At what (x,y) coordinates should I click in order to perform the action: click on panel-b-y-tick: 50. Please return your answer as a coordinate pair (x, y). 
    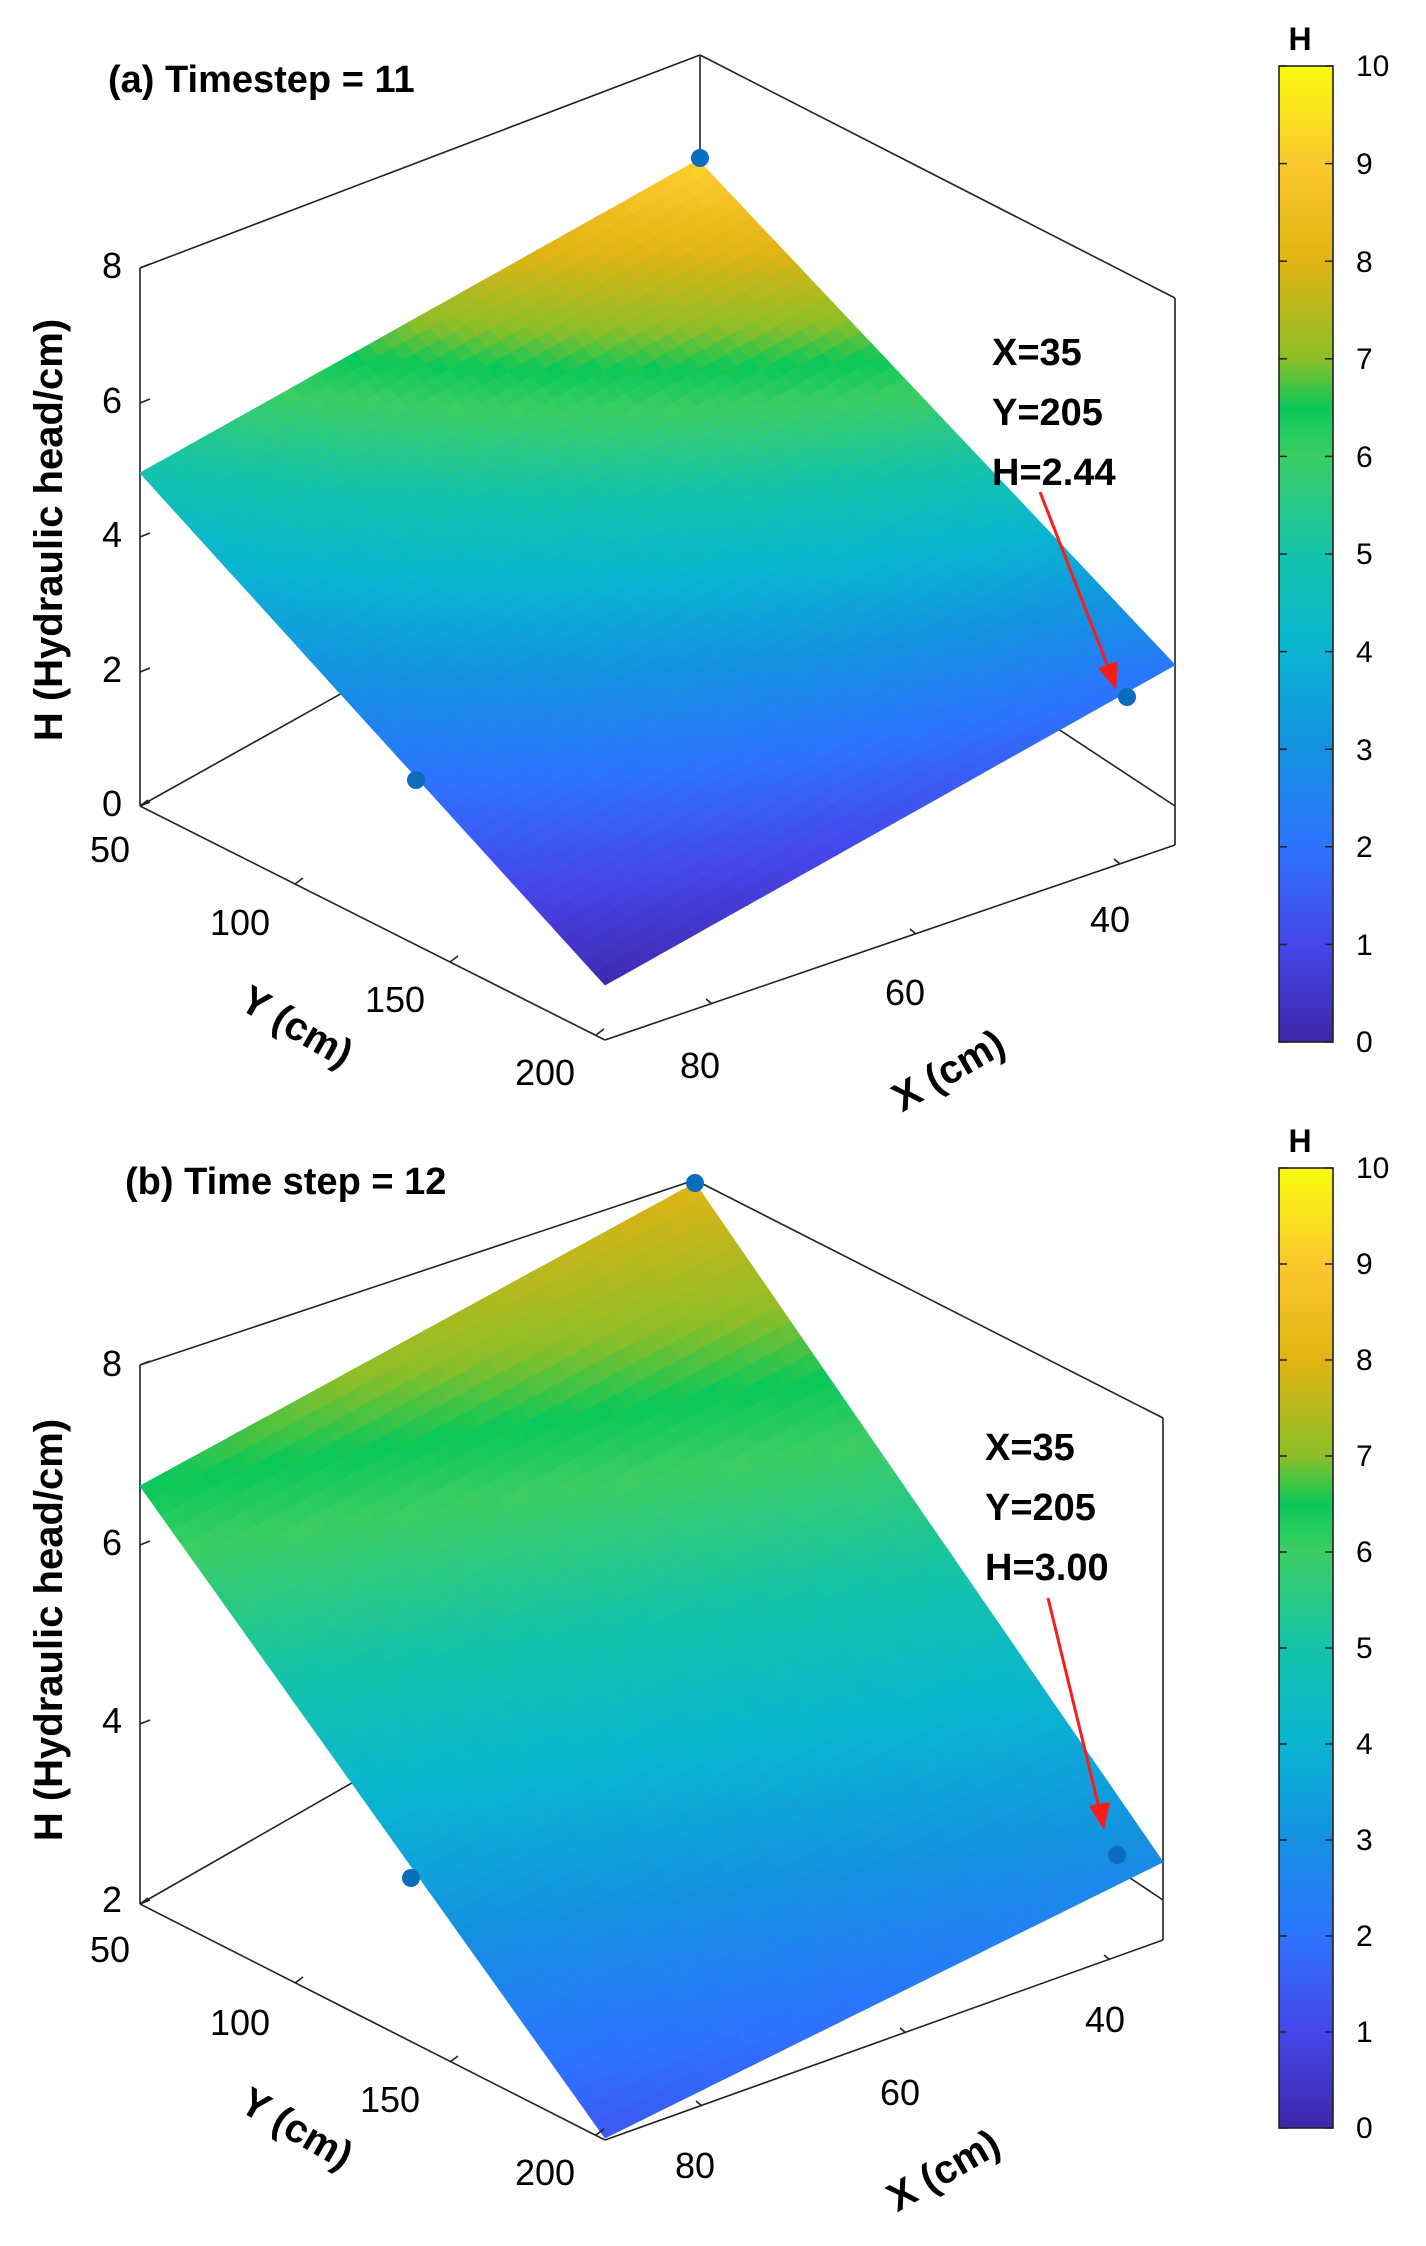
    Looking at the image, I should click on (110, 1949).